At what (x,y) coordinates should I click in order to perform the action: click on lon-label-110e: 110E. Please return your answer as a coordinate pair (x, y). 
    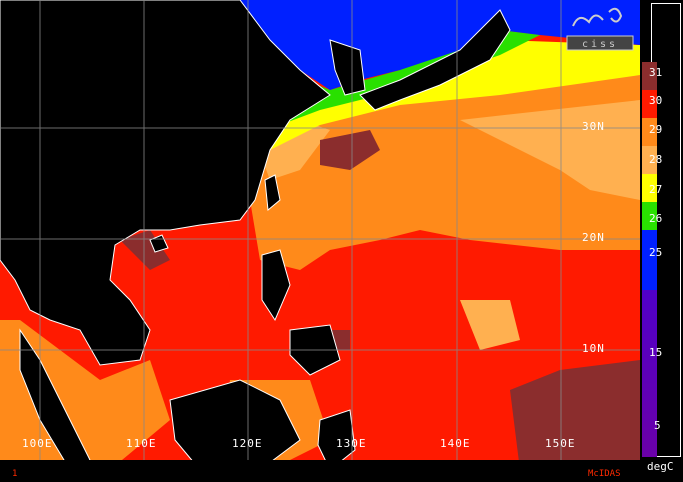
    Looking at the image, I should click on (141, 443).